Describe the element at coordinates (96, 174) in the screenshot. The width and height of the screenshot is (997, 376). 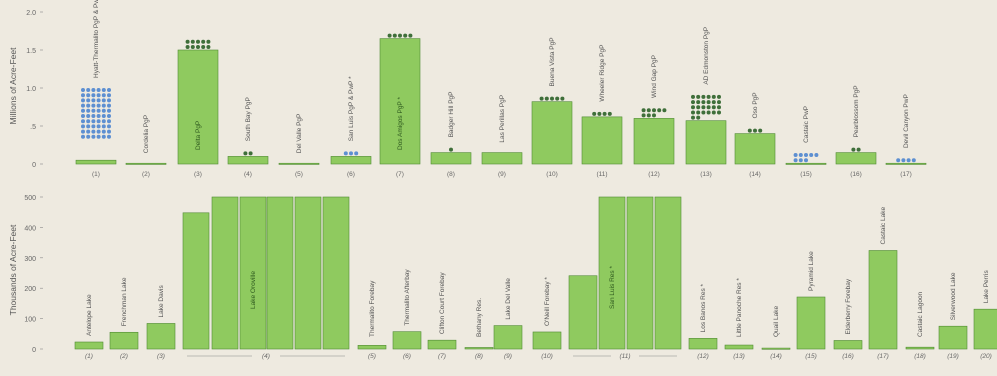
I see `top-category-label: (1)` at that location.